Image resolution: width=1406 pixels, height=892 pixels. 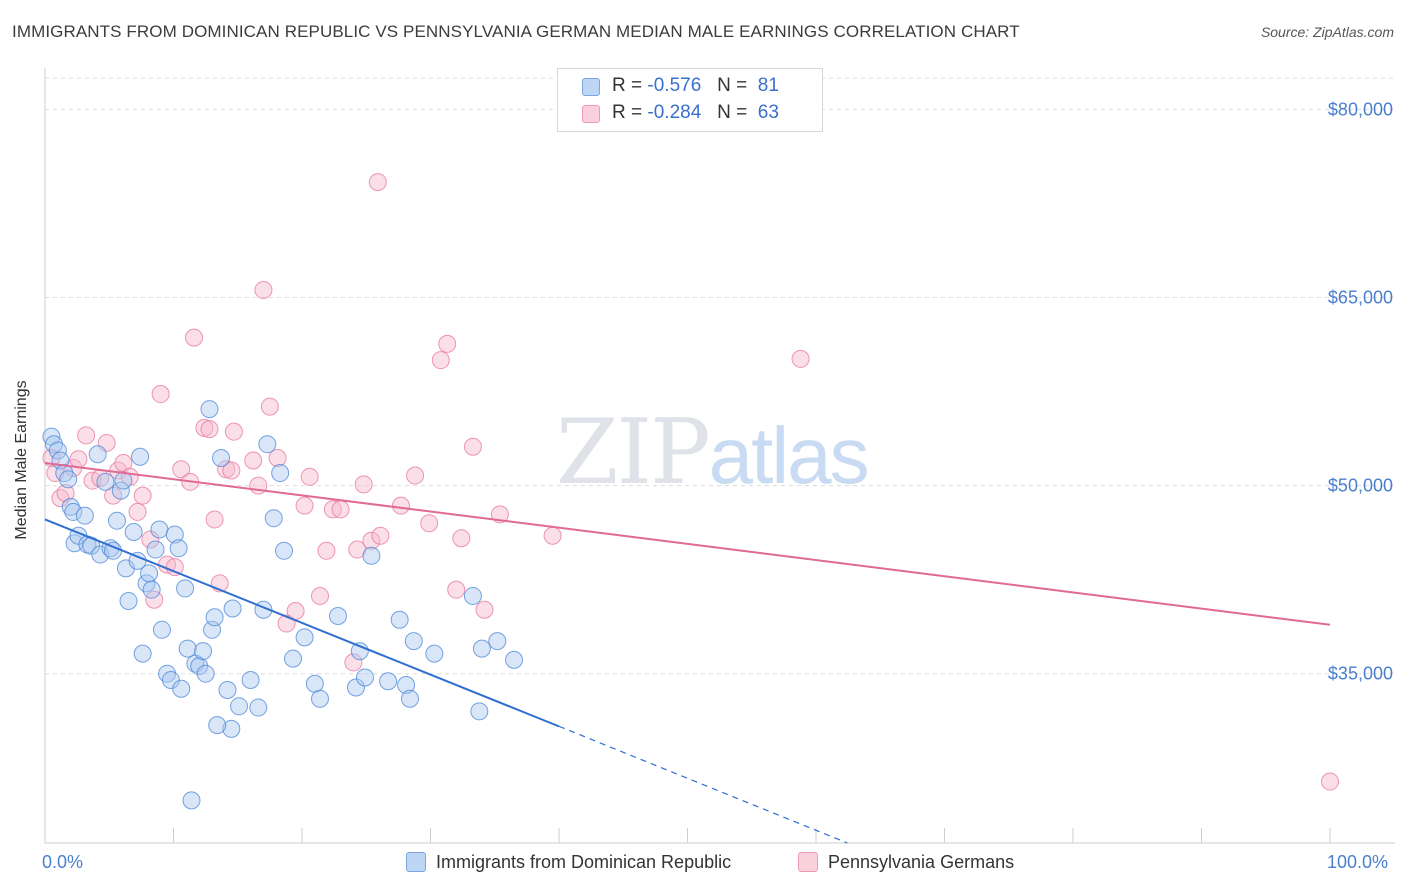 I want to click on dominican-trend-extension, so click(x=703, y=784).